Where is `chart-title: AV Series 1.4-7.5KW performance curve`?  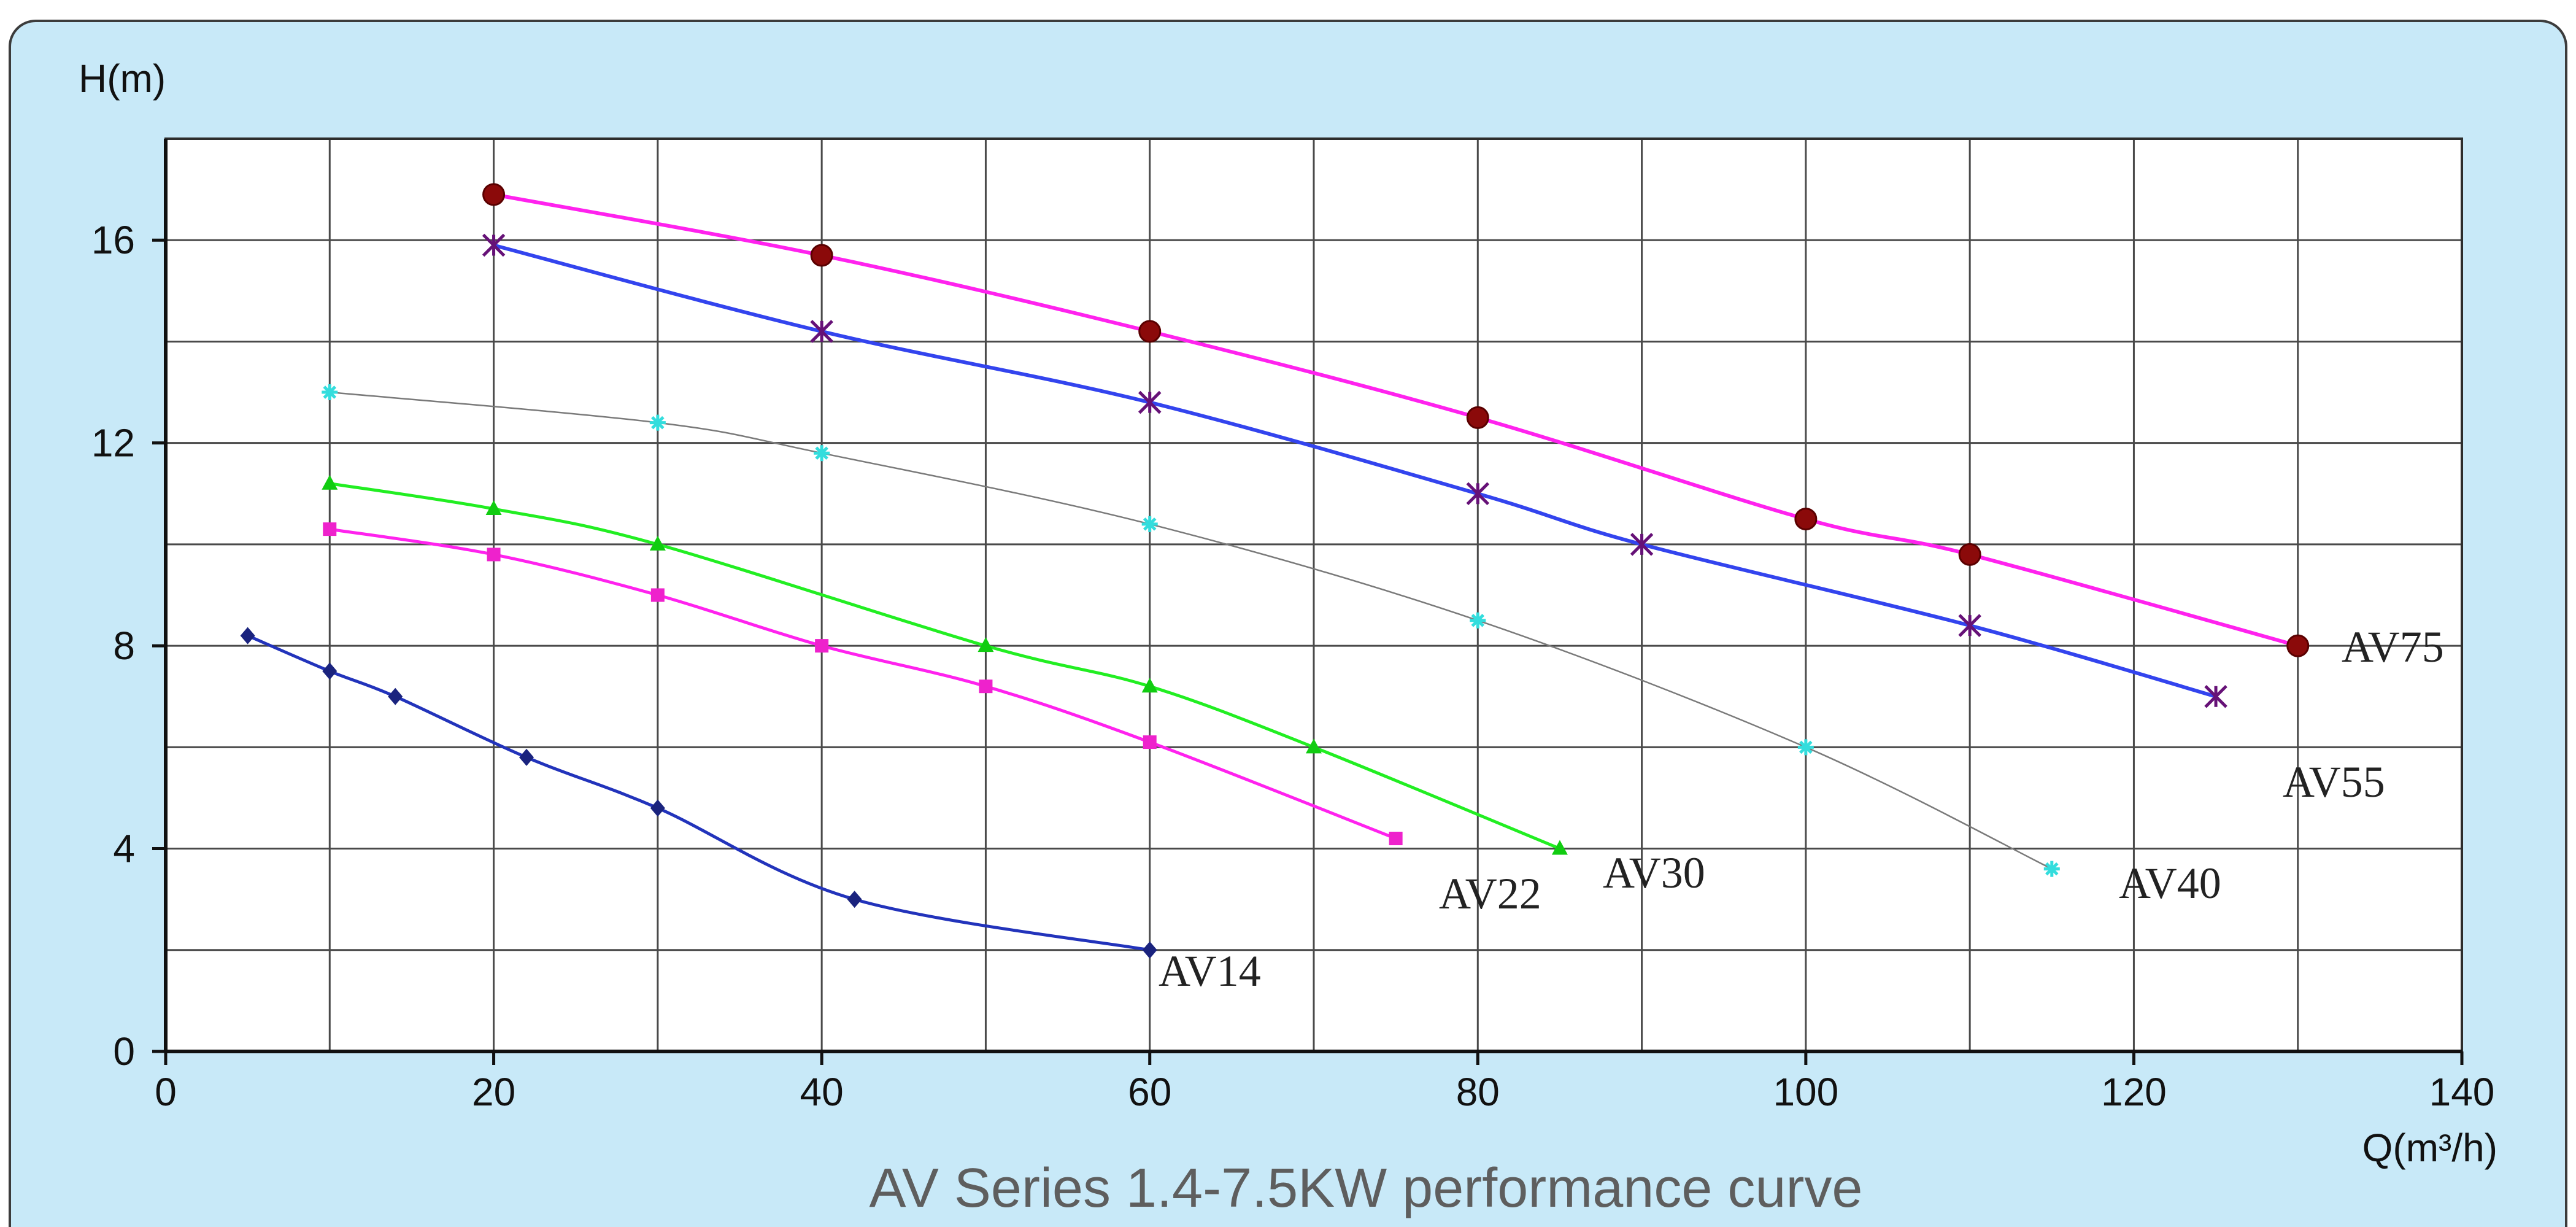 chart-title: AV Series 1.4-7.5KW performance curve is located at coordinates (1366, 1188).